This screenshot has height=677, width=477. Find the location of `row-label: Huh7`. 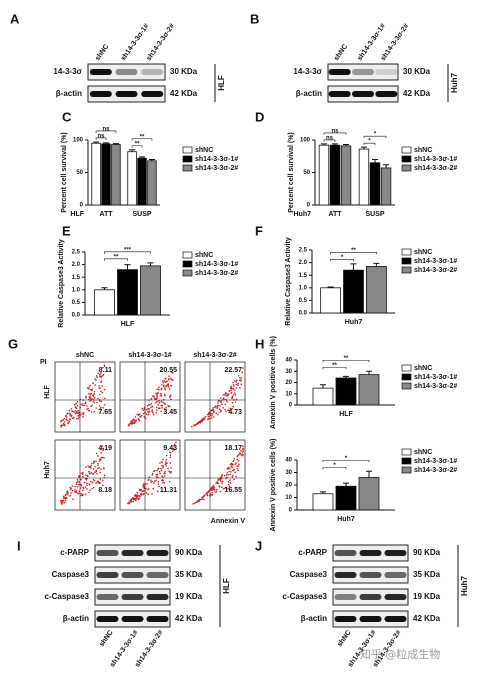

row-label: Huh7 is located at coordinates (47, 470).